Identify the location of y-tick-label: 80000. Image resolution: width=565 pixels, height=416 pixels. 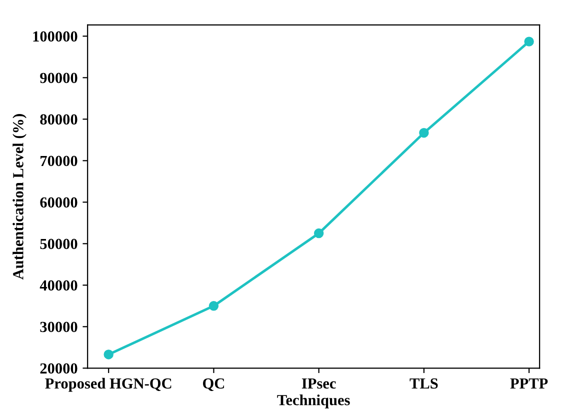
(59, 119).